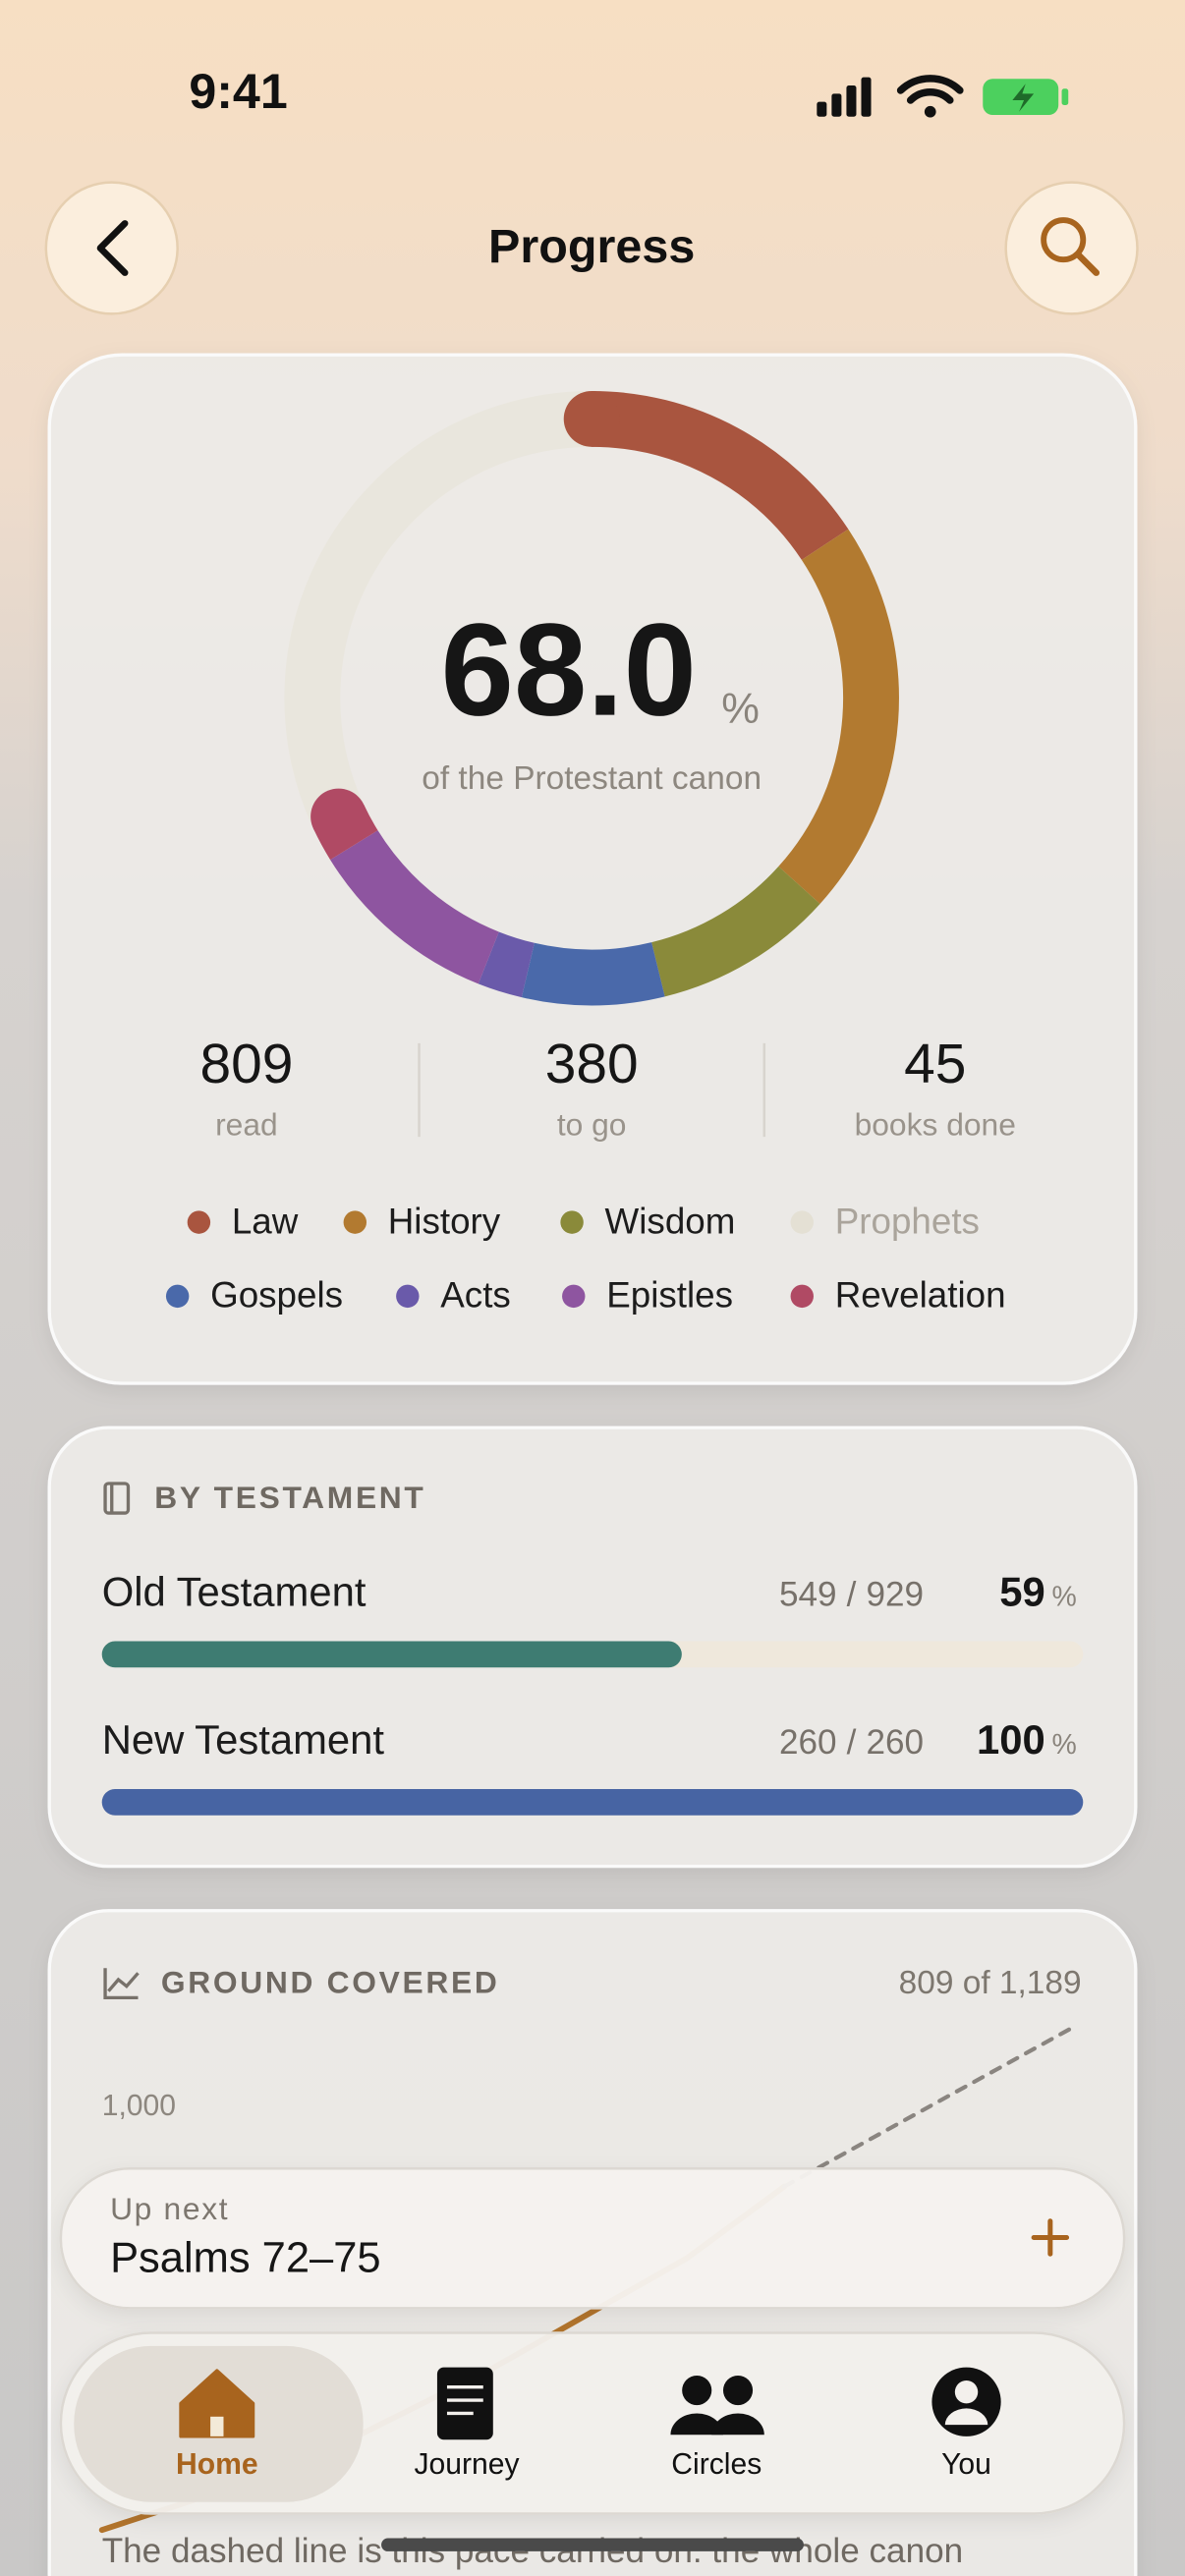 The height and width of the screenshot is (2576, 1185). I want to click on up-next-card: Up next Psalms 72–75, so click(592, 2238).